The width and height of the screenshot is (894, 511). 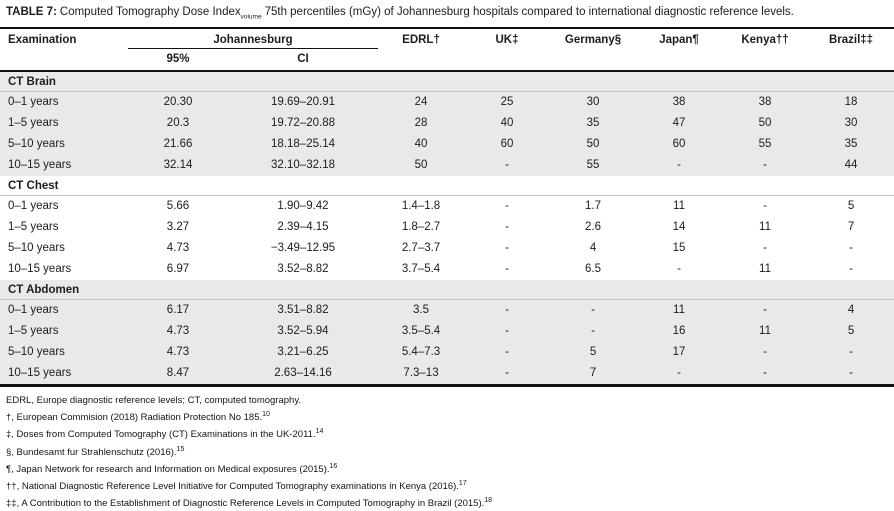 What do you see at coordinates (178, 102) in the screenshot?
I see `value-cell: 20.30` at bounding box center [178, 102].